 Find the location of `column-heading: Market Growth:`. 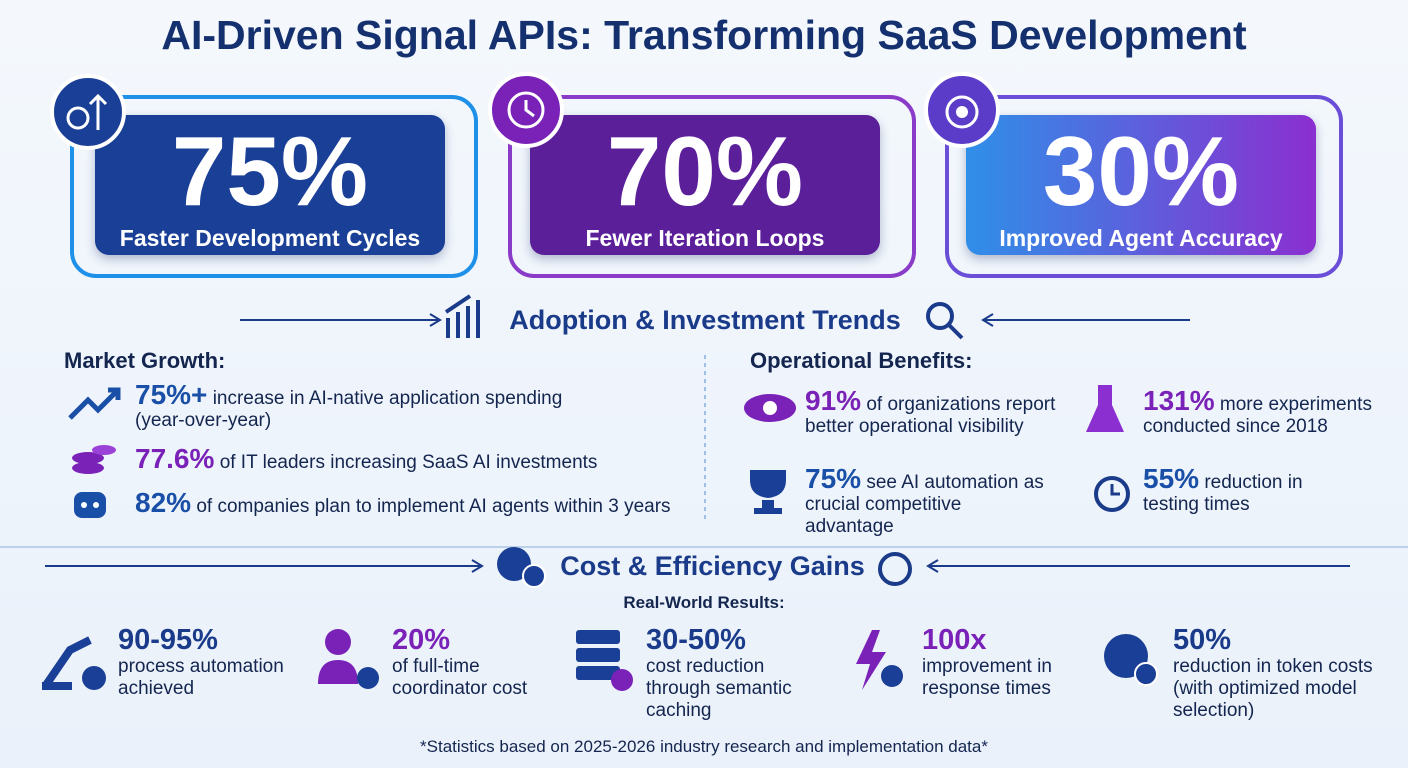

column-heading: Market Growth: is located at coordinates (145, 360).